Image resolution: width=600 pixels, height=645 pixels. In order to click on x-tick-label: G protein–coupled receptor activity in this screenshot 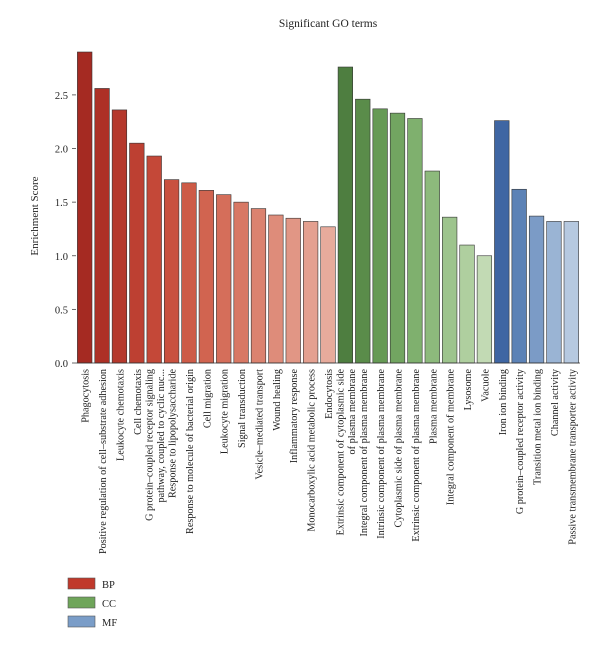, I will do `click(520, 441)`.